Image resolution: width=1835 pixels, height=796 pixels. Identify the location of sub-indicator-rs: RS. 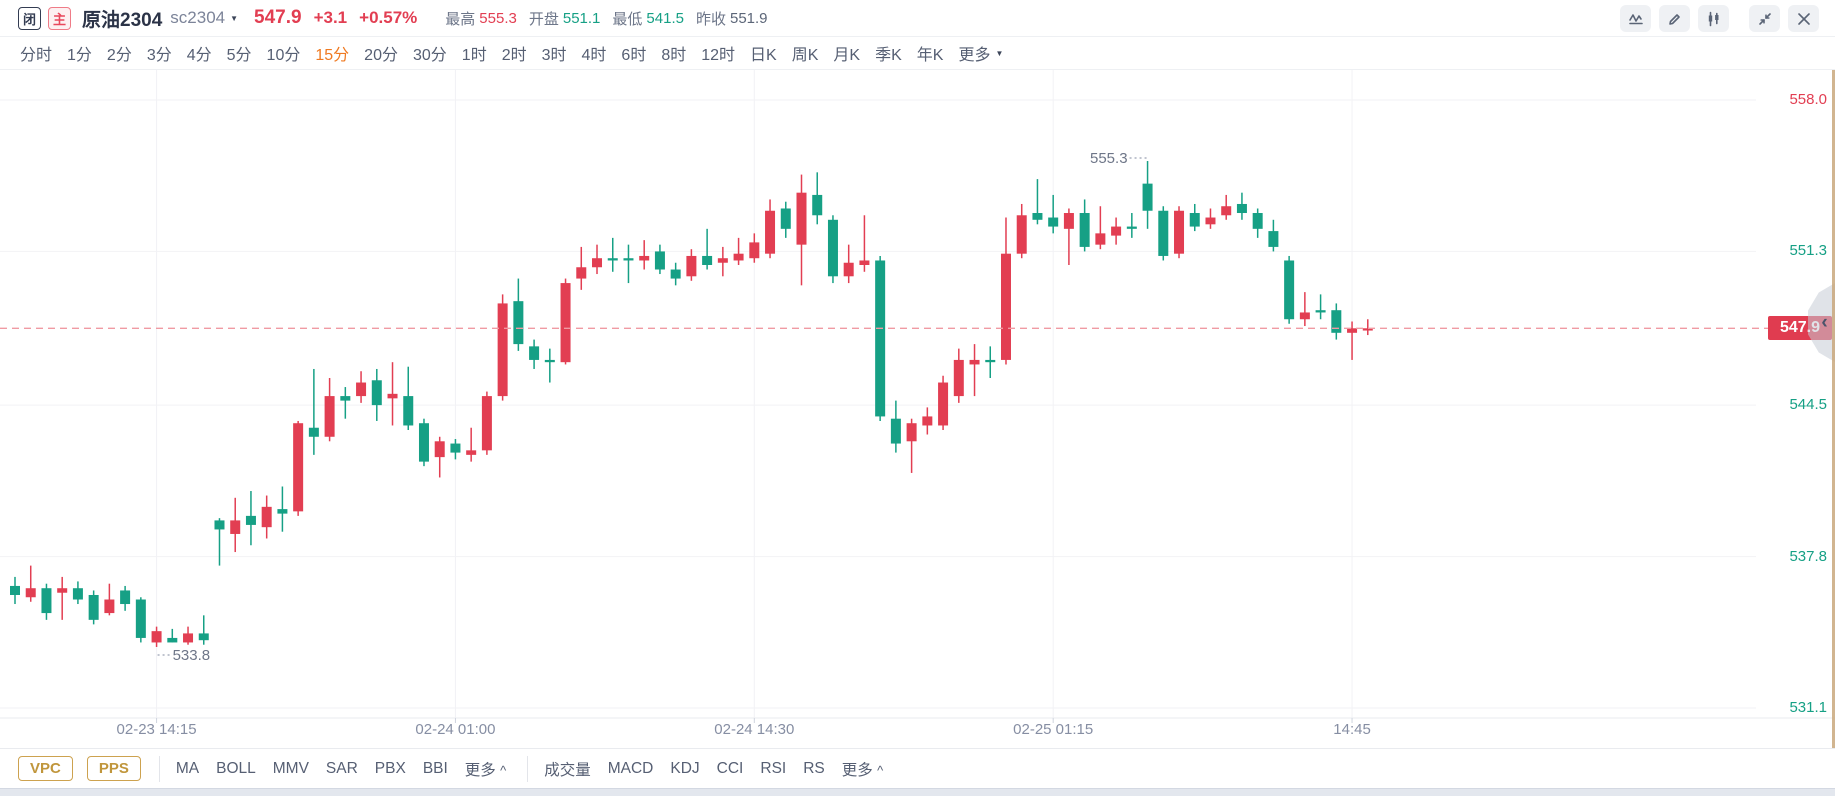
(814, 768).